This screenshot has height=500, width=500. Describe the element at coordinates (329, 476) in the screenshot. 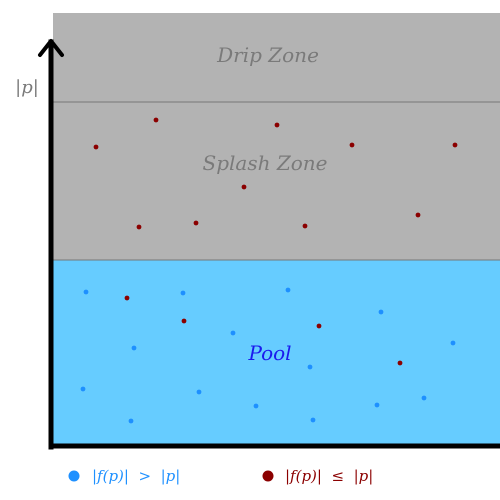

I see `legend-red-label: |f(p)| ≤ |p|` at that location.